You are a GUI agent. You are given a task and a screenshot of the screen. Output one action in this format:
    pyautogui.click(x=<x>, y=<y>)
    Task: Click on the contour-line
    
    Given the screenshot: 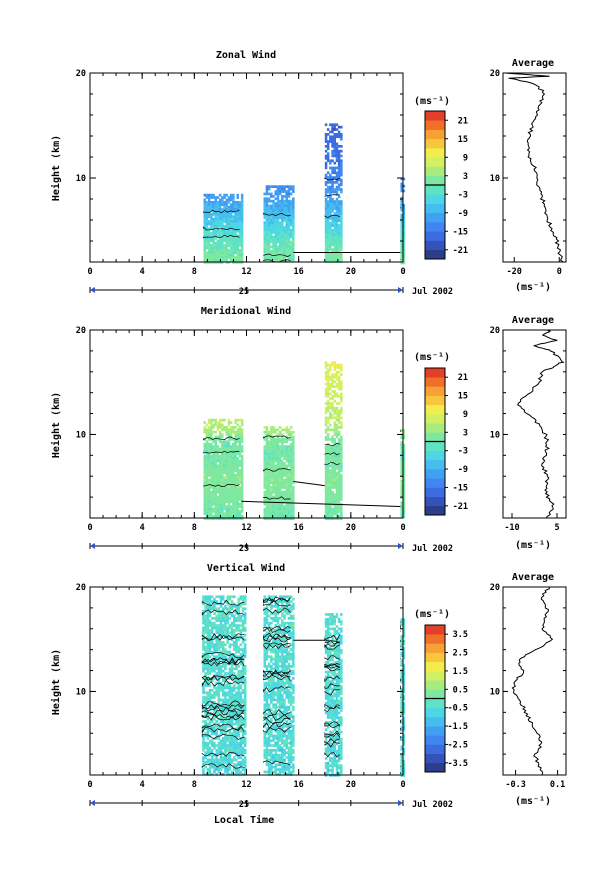 What is the action you would take?
    pyautogui.click(x=223, y=708)
    